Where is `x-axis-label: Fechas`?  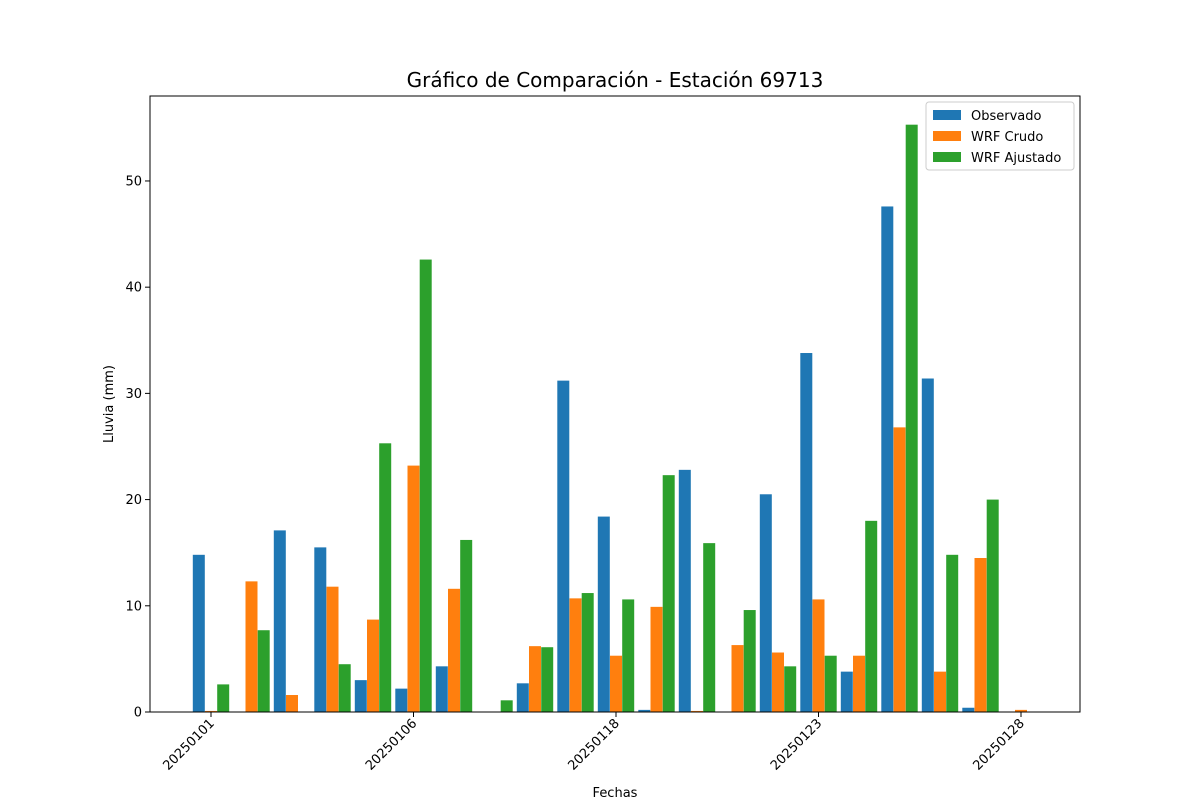
x-axis-label: Fechas is located at coordinates (615, 793).